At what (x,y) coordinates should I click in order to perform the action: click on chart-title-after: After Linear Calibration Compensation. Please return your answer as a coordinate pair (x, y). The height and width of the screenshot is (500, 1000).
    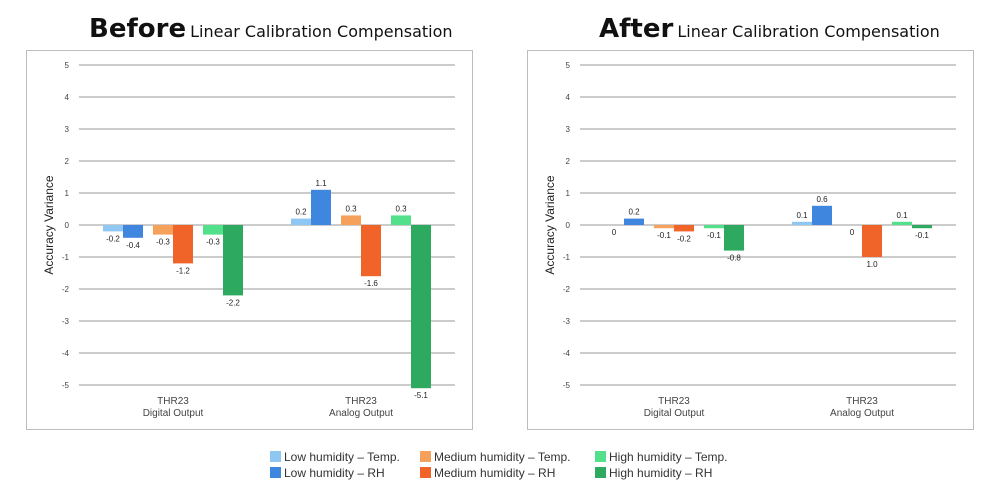
    Looking at the image, I should click on (769, 32).